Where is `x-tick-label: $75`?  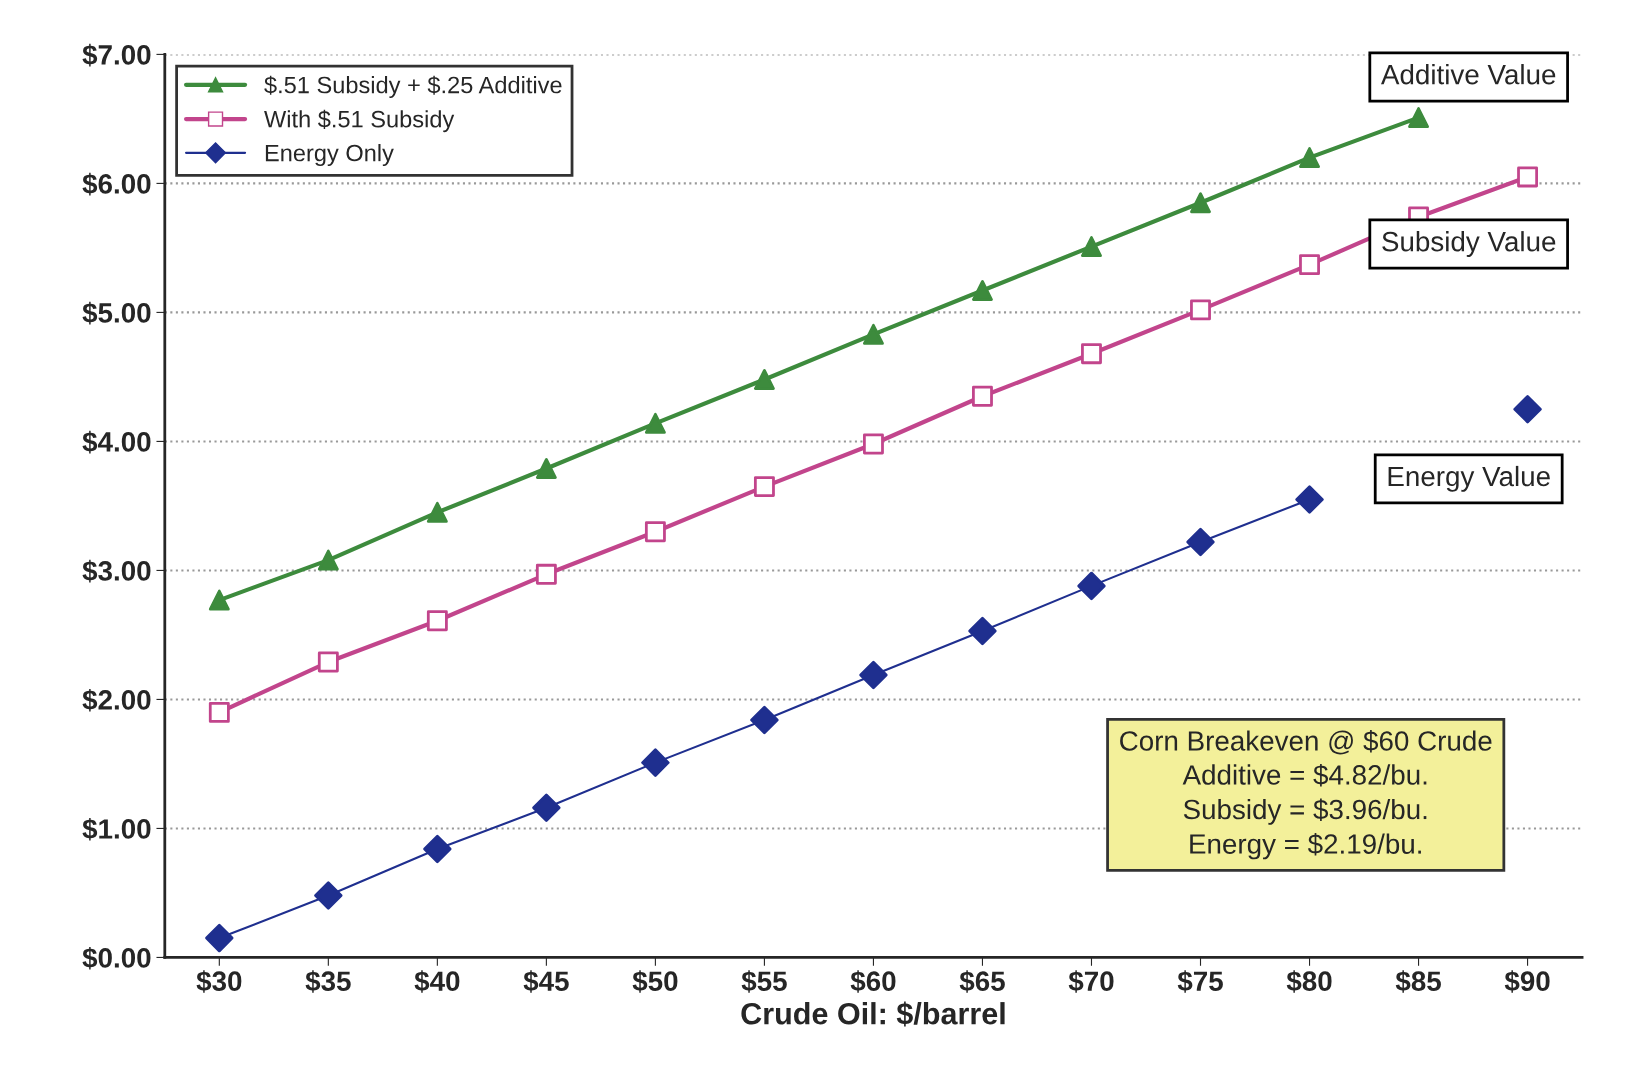
x-tick-label: $75 is located at coordinates (1200, 981).